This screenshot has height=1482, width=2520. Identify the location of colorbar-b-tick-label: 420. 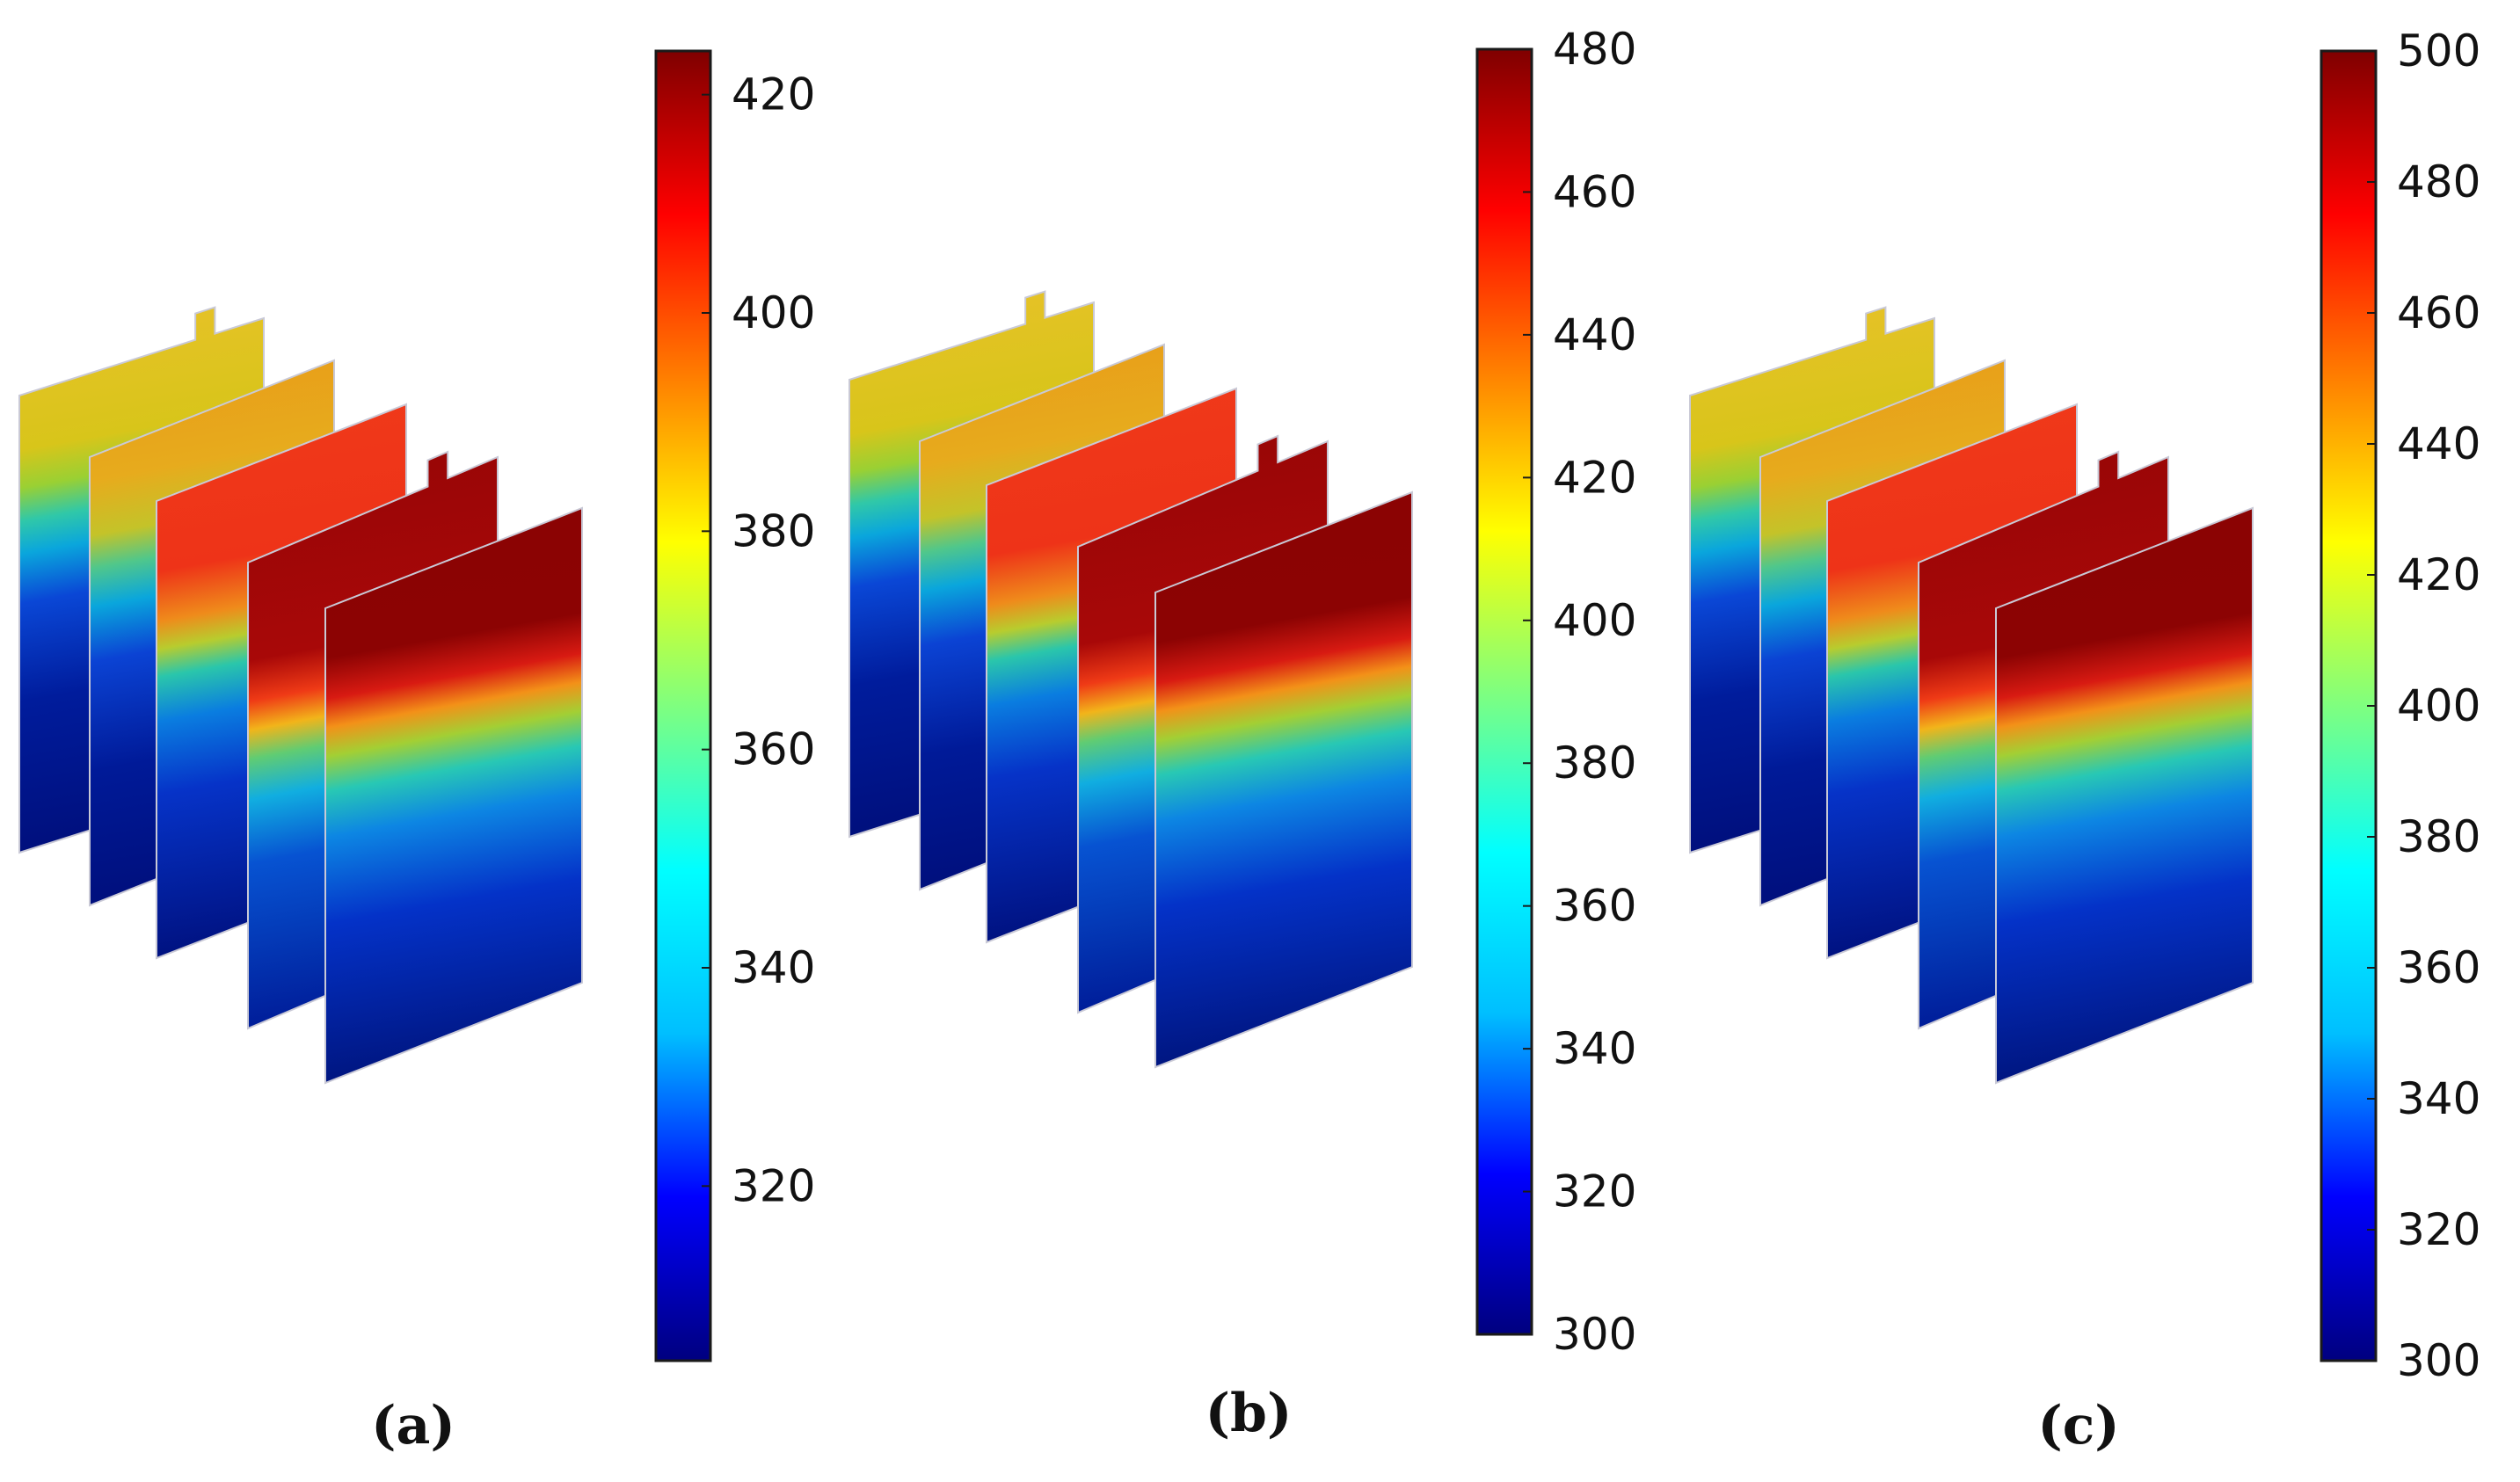
(1594, 477).